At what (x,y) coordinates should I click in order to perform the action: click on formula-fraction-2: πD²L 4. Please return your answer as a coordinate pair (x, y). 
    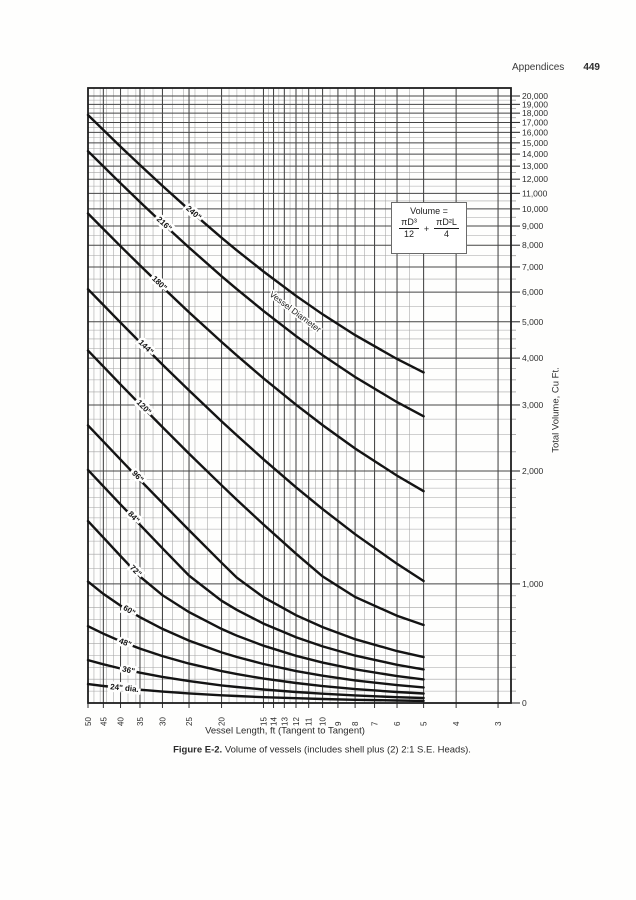
    Looking at the image, I should click on (446, 228).